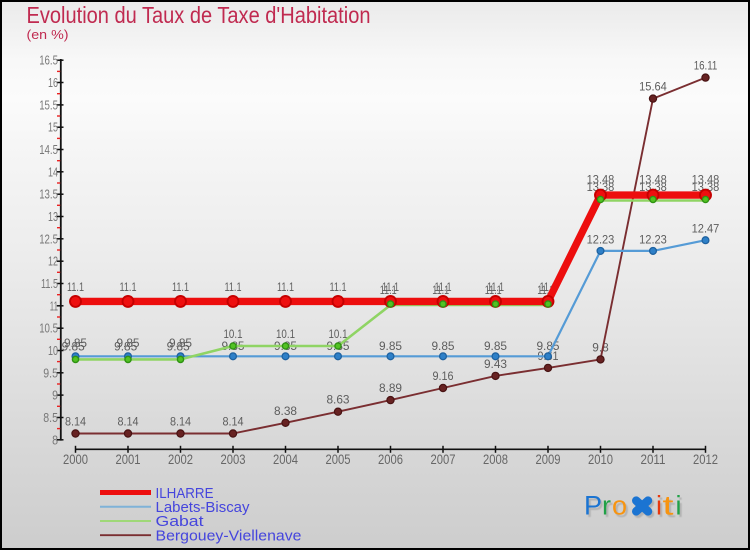  What do you see at coordinates (48, 328) in the screenshot?
I see `svg-text: 10.5` at bounding box center [48, 328].